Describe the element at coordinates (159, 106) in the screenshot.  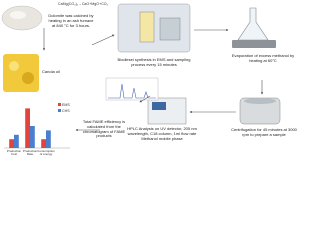
I see `hplc-screen` at that location.